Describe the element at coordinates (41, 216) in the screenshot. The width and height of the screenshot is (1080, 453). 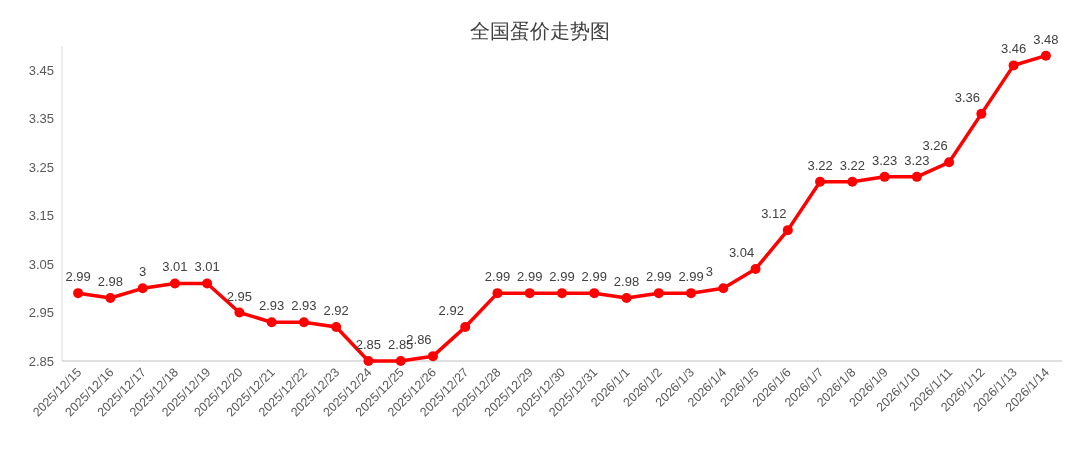
I see `y-tick-label: 3.15` at that location.